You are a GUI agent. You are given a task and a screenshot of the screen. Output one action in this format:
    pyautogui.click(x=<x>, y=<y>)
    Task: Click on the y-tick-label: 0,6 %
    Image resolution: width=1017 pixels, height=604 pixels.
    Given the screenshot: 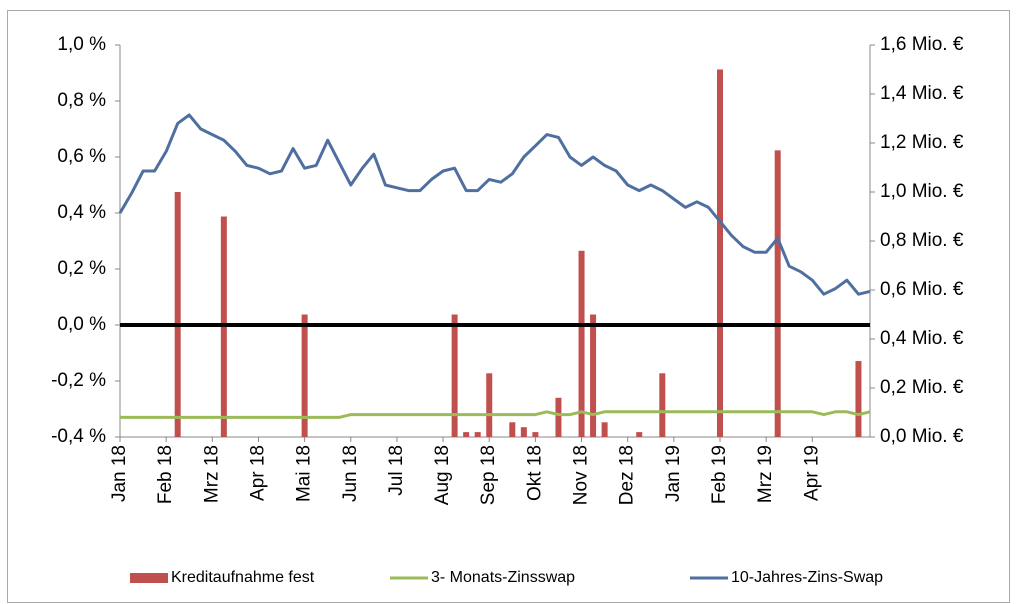 What is the action you would take?
    pyautogui.click(x=81, y=156)
    